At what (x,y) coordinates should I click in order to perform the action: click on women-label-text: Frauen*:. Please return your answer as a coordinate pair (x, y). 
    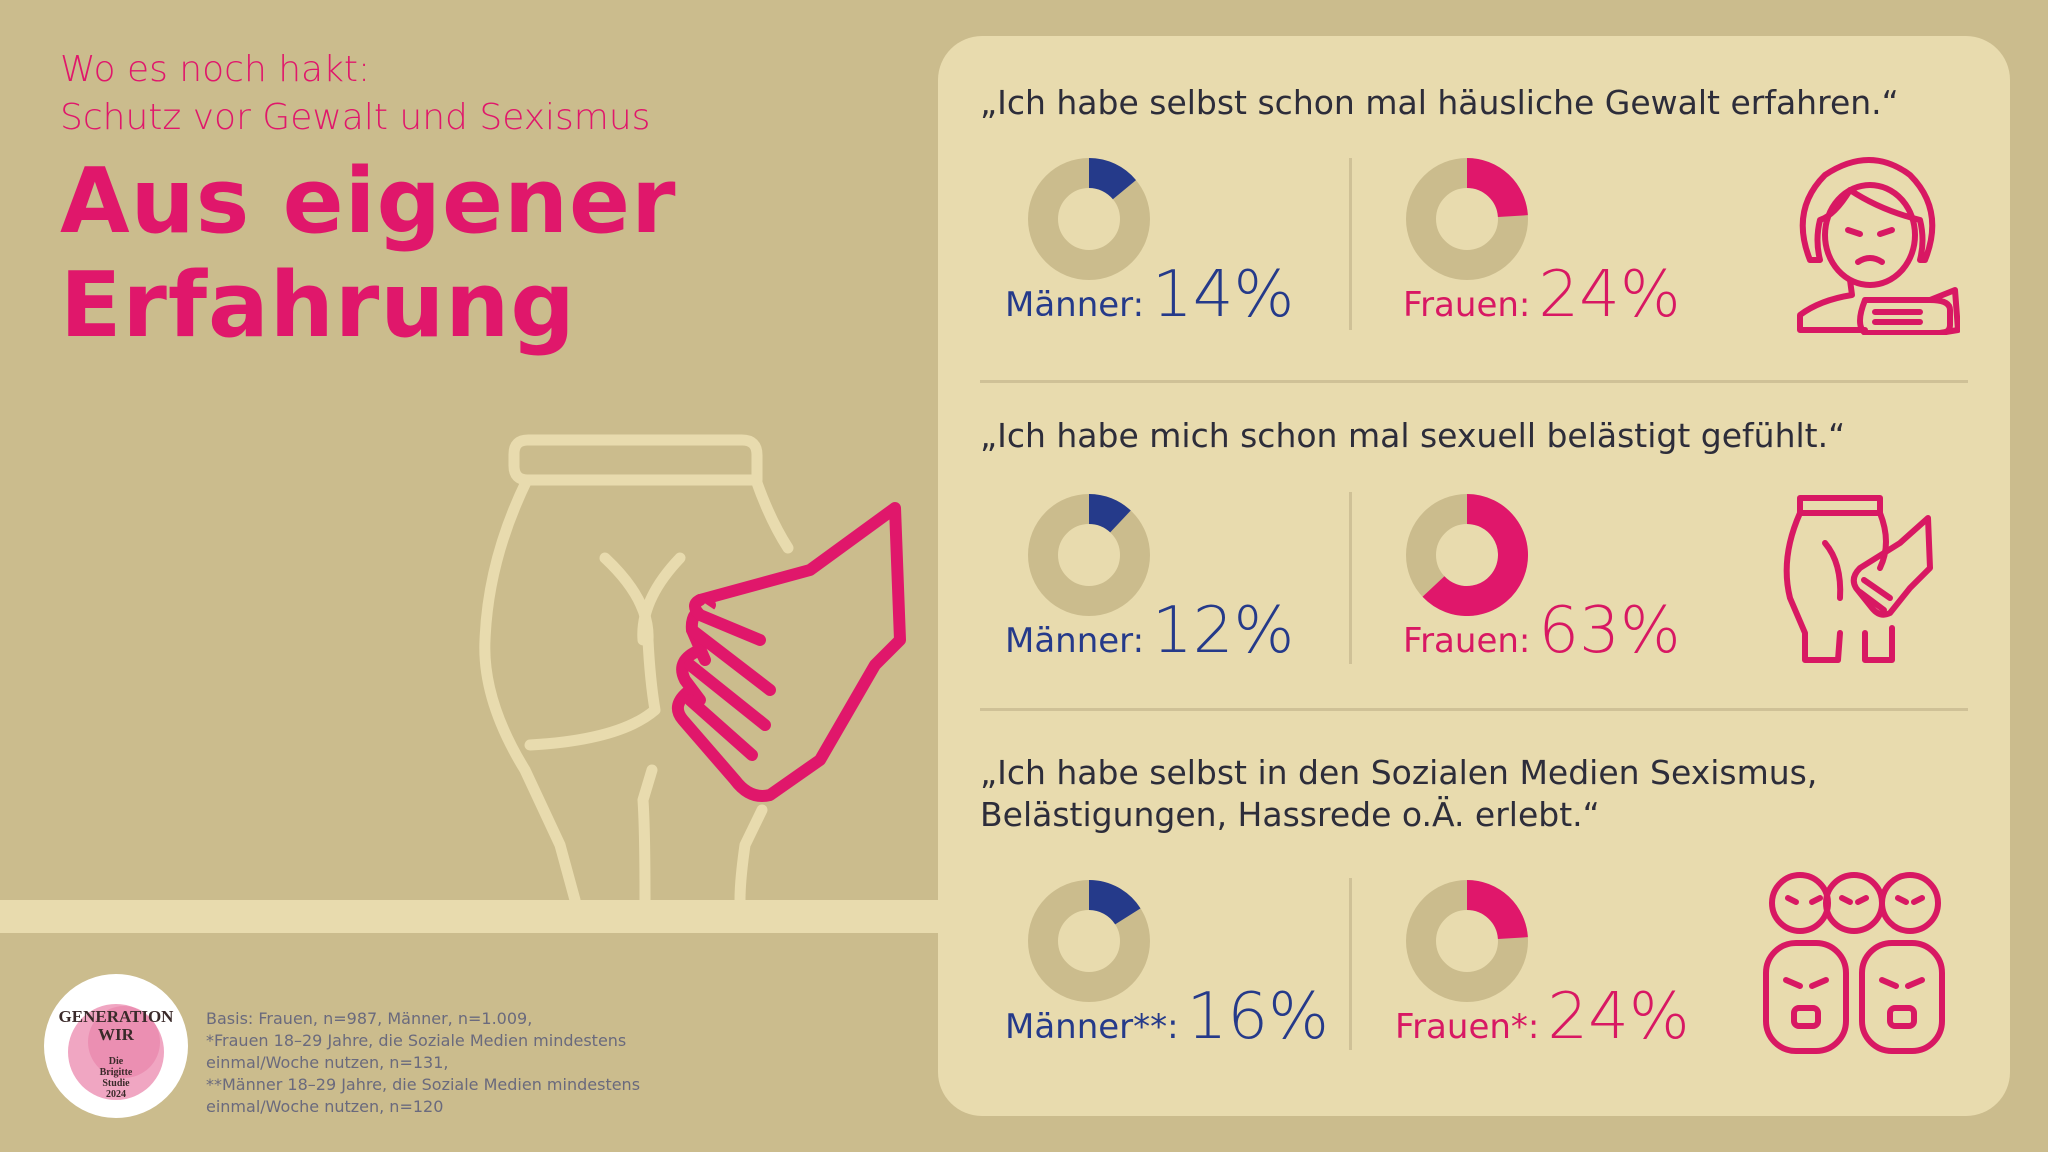
    Looking at the image, I should click on (1467, 1027).